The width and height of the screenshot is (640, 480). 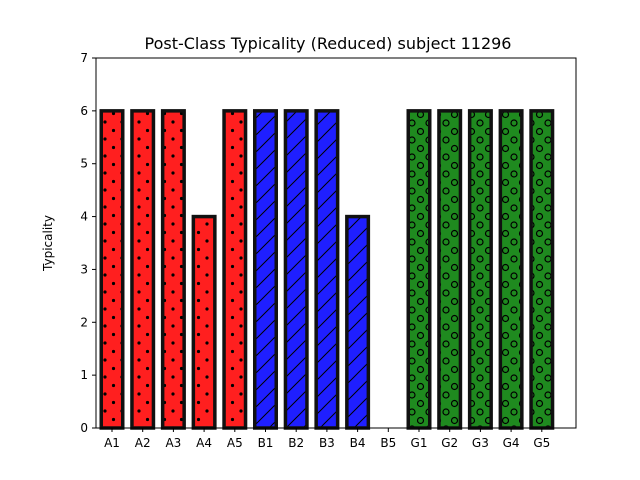 I want to click on bar-a1, so click(x=112, y=269).